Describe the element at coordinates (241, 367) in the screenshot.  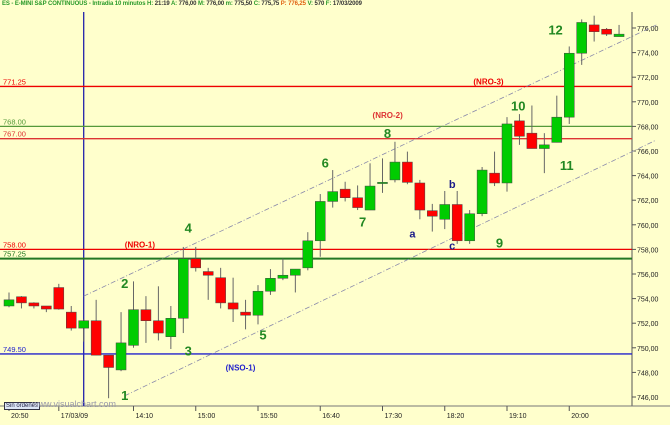
I see `level-tag: (NSO-1)` at that location.